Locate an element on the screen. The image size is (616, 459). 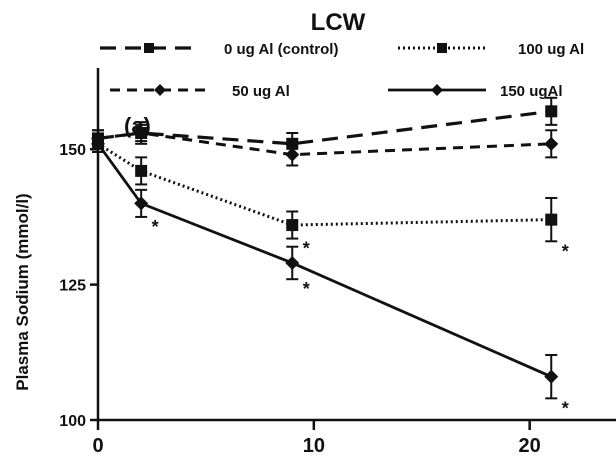
legend-label: 150 ugAl is located at coordinates (531, 91).